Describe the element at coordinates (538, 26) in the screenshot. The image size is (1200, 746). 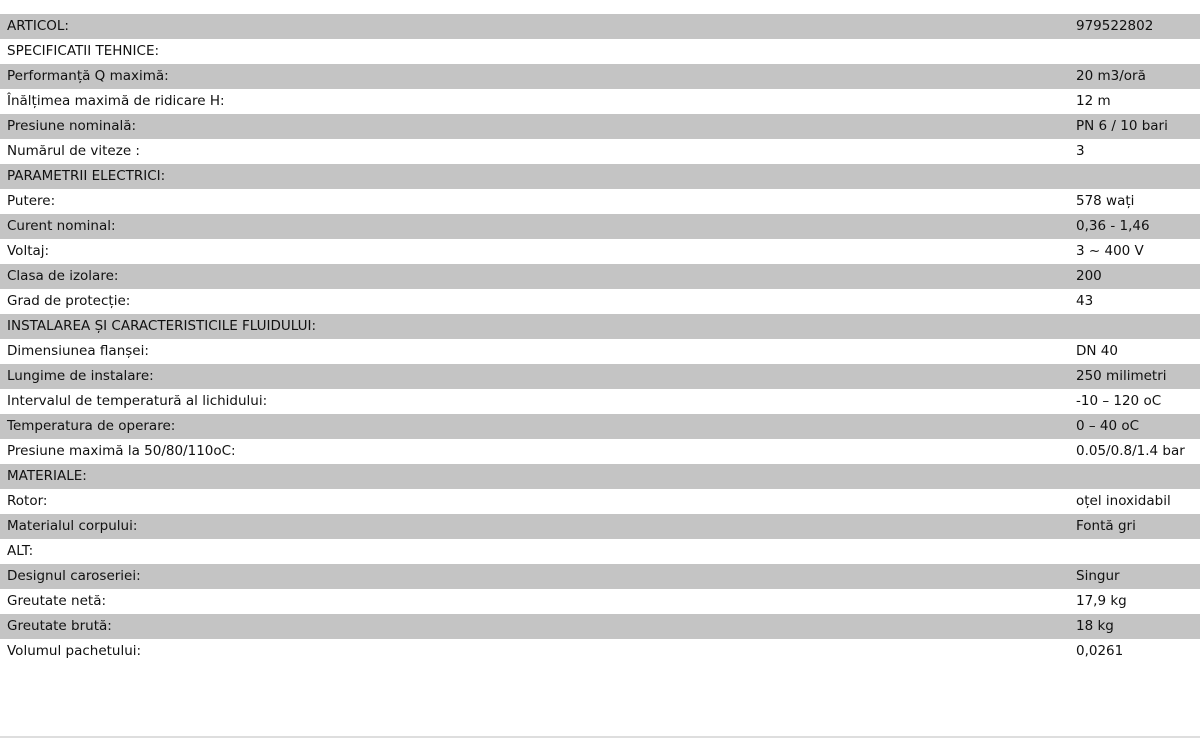
I see `spec-label: ARTICOL:` at that location.